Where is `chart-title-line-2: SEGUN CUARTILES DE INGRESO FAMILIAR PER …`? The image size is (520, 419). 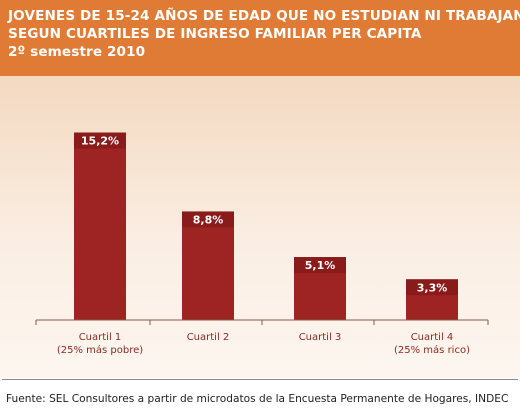 chart-title-line-2: SEGUN CUARTILES DE INGRESO FAMILIAR PER … is located at coordinates (215, 34).